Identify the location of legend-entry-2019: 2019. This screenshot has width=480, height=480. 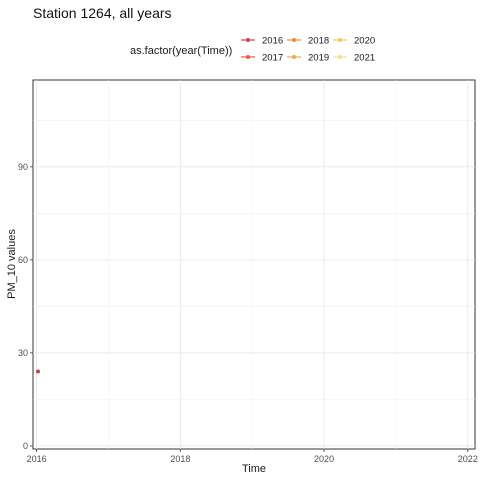
(308, 58).